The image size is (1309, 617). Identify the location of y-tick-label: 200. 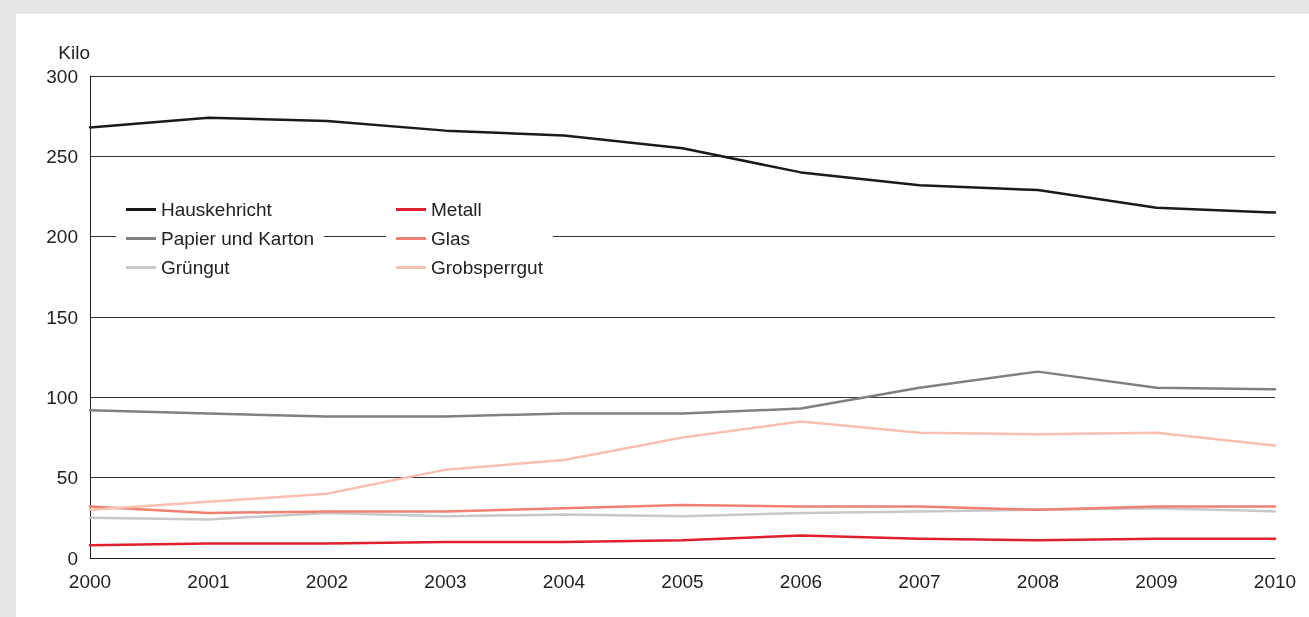
(62, 237).